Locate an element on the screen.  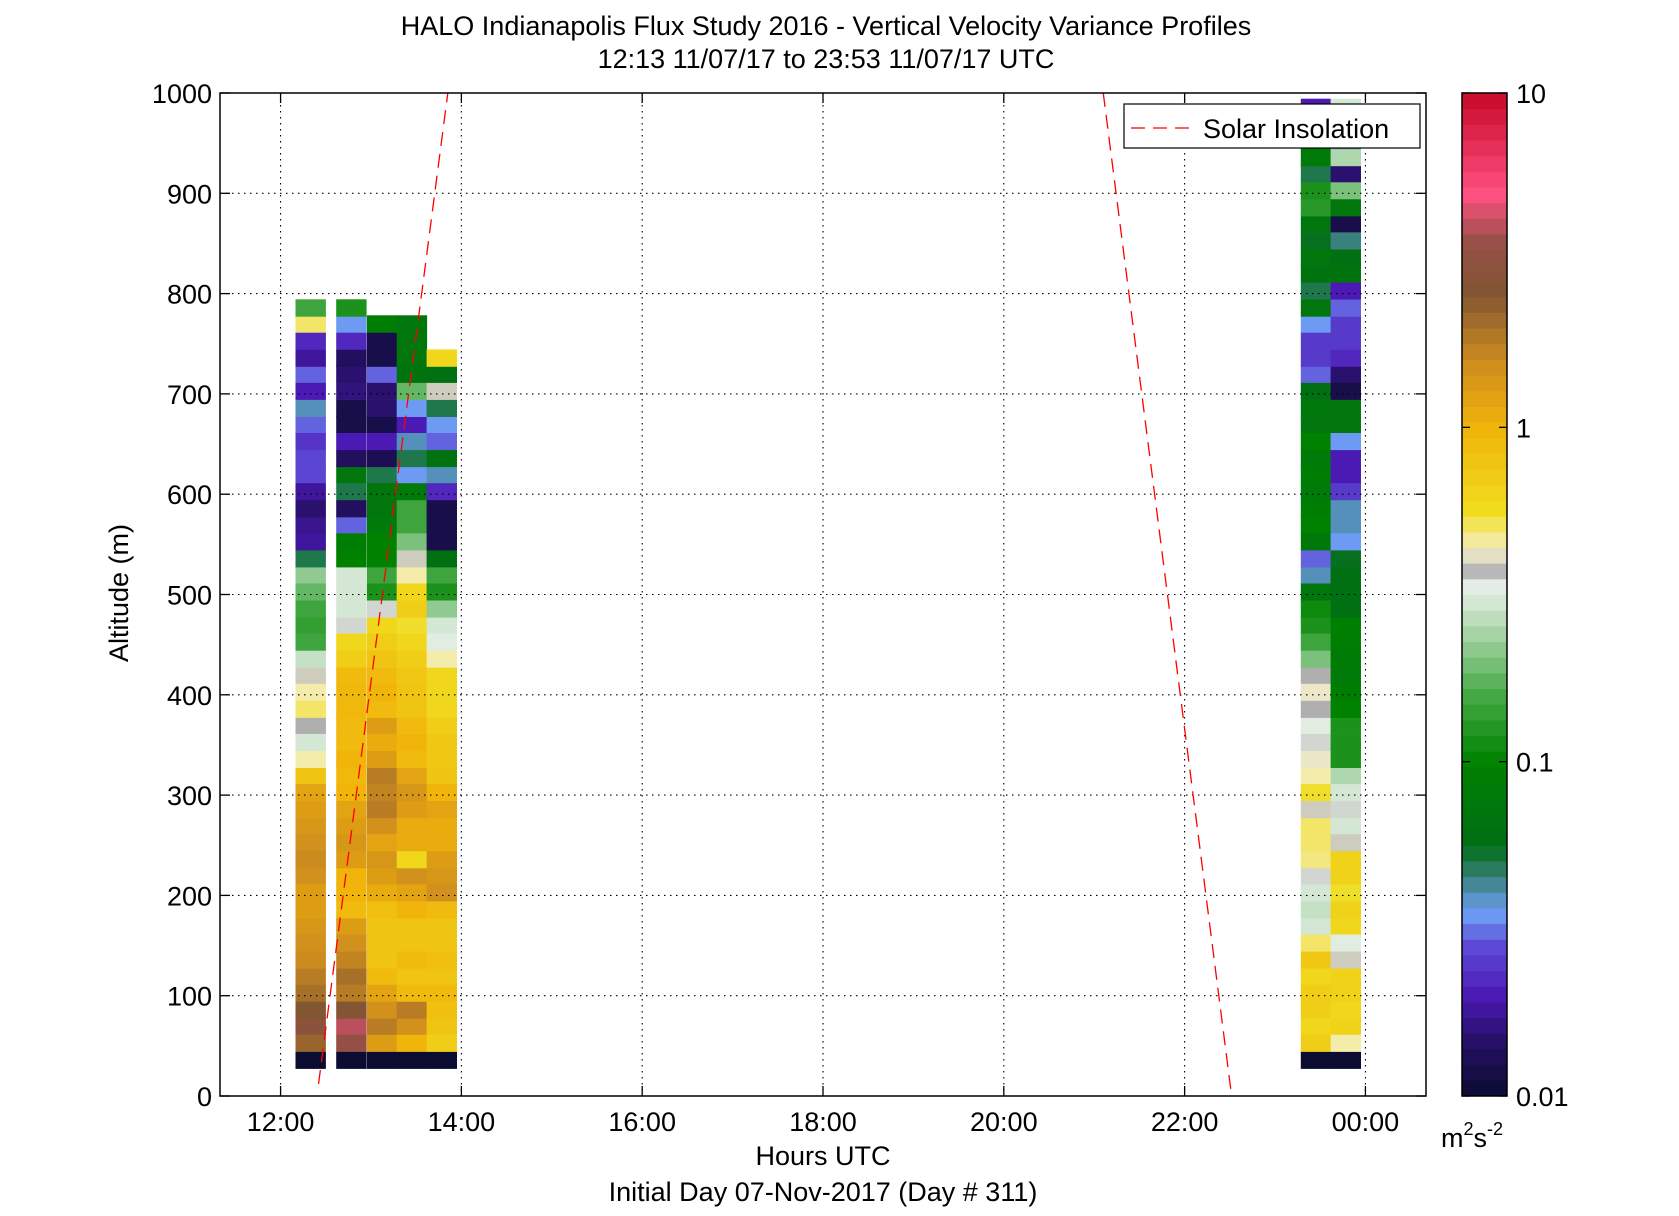
y-tick-label: 200 is located at coordinates (189, 896).